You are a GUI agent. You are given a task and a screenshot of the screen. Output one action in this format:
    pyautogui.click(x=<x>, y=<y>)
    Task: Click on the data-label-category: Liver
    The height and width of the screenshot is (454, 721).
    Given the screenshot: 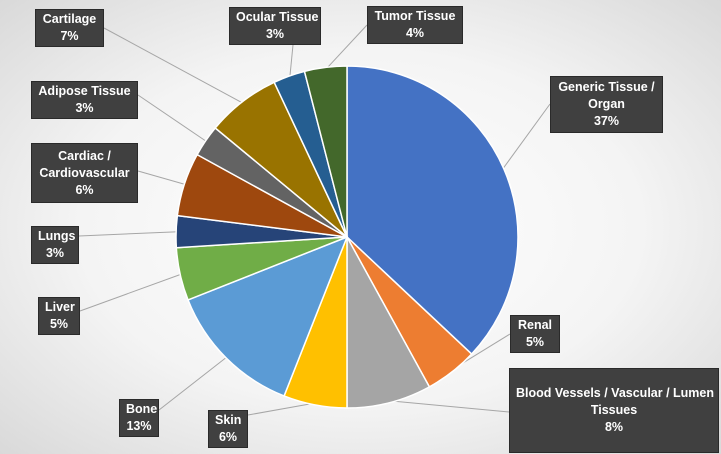 What is the action you would take?
    pyautogui.click(x=60, y=307)
    